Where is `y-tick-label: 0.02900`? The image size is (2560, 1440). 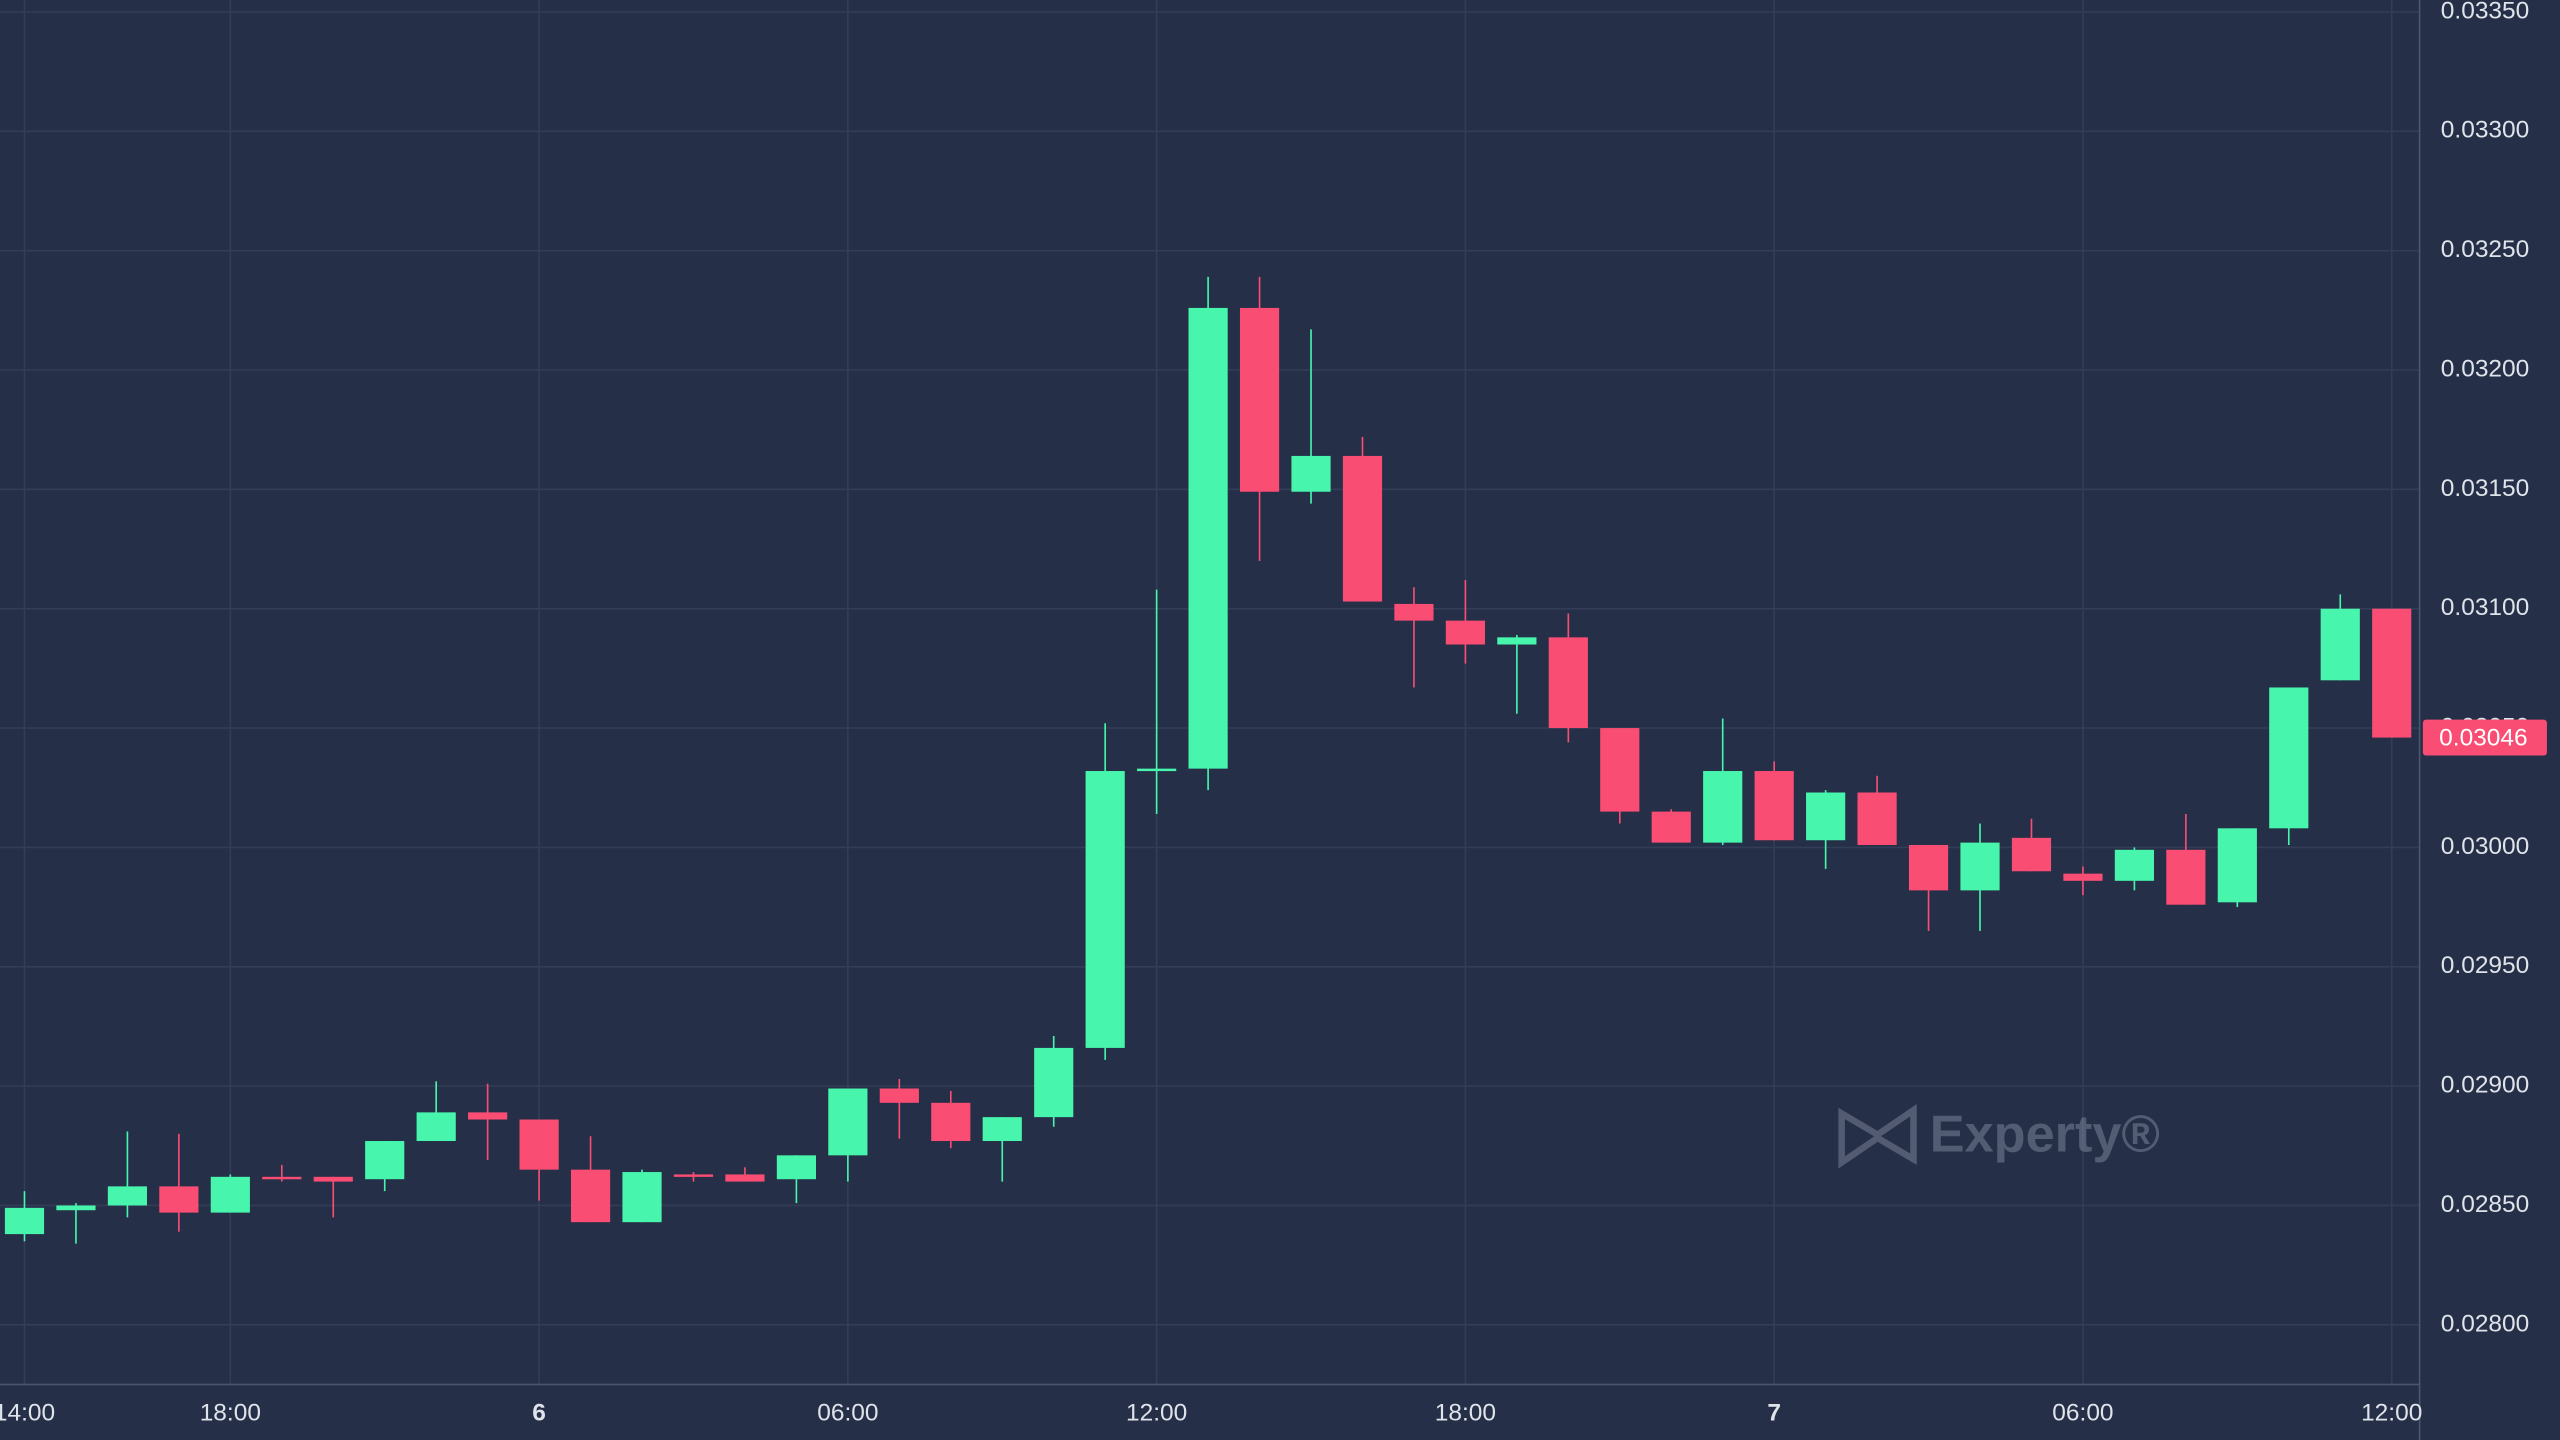 y-tick-label: 0.02900 is located at coordinates (2485, 1085).